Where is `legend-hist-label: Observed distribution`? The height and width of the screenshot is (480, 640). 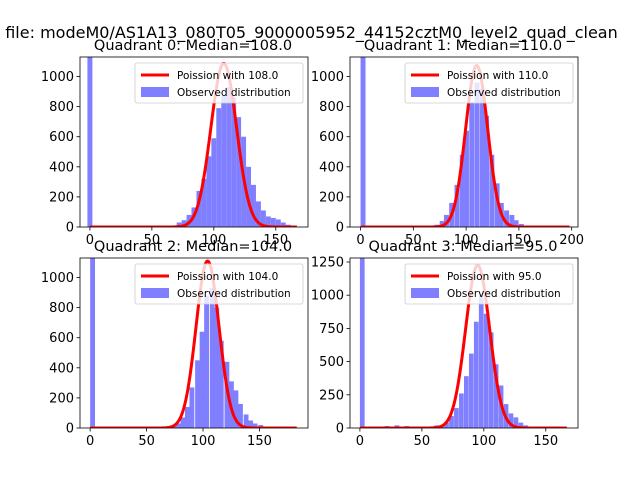 legend-hist-label: Observed distribution is located at coordinates (234, 93).